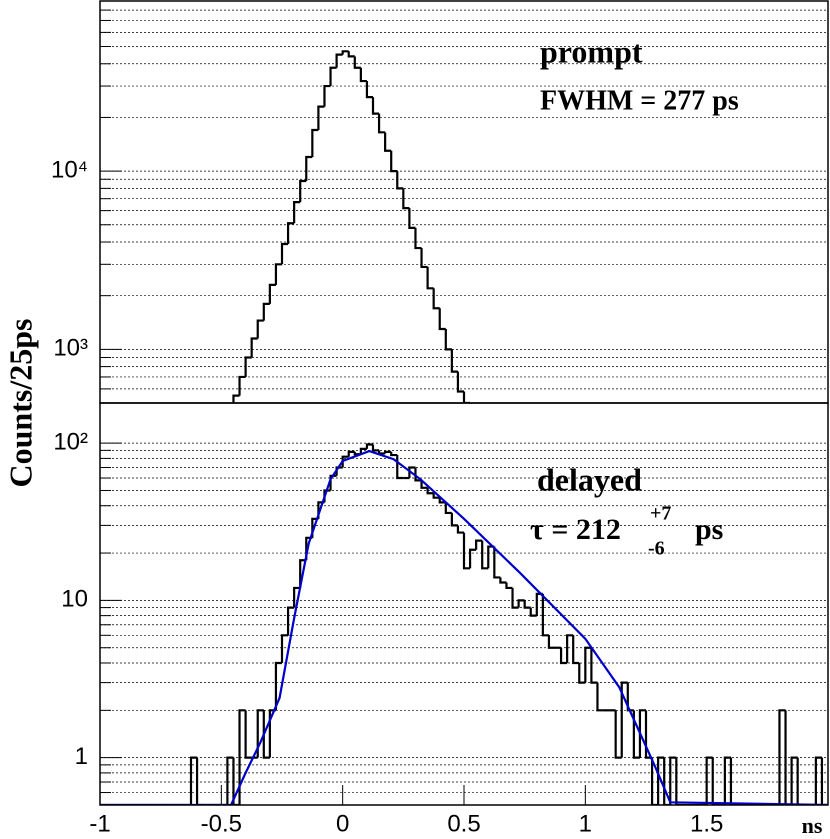 The height and width of the screenshot is (839, 830). What do you see at coordinates (342, 823) in the screenshot?
I see `x-tick-label: 0` at bounding box center [342, 823].